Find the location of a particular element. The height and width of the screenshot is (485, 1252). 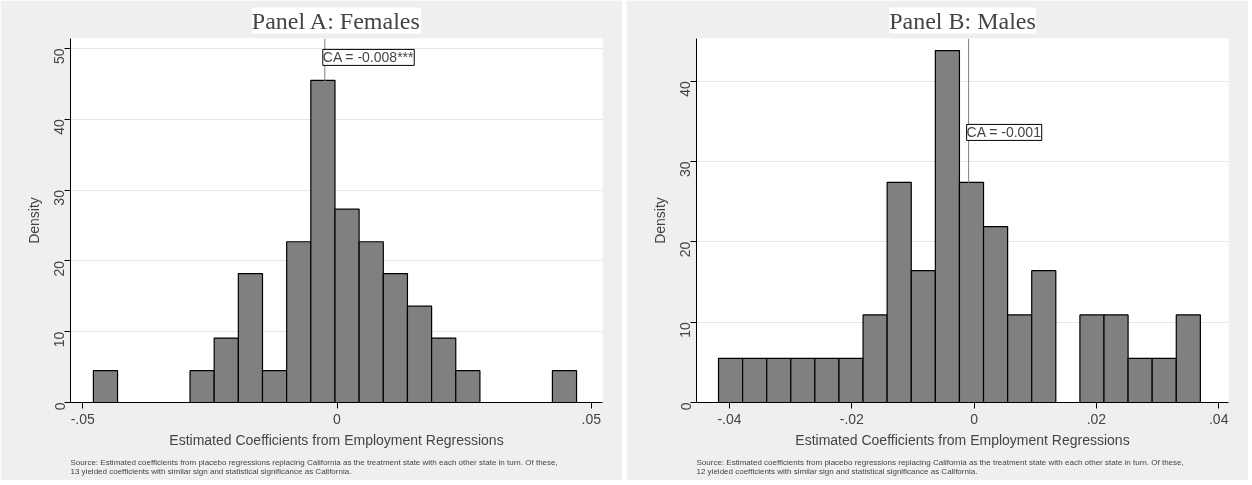

x-tick-label: .02 is located at coordinates (1096, 418).